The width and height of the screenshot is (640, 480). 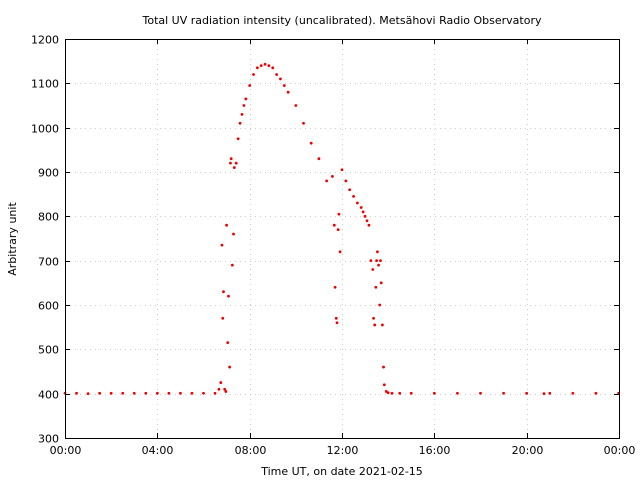 I want to click on x-axis-label: Time UT, on date 2021-02-15, so click(x=341, y=471).